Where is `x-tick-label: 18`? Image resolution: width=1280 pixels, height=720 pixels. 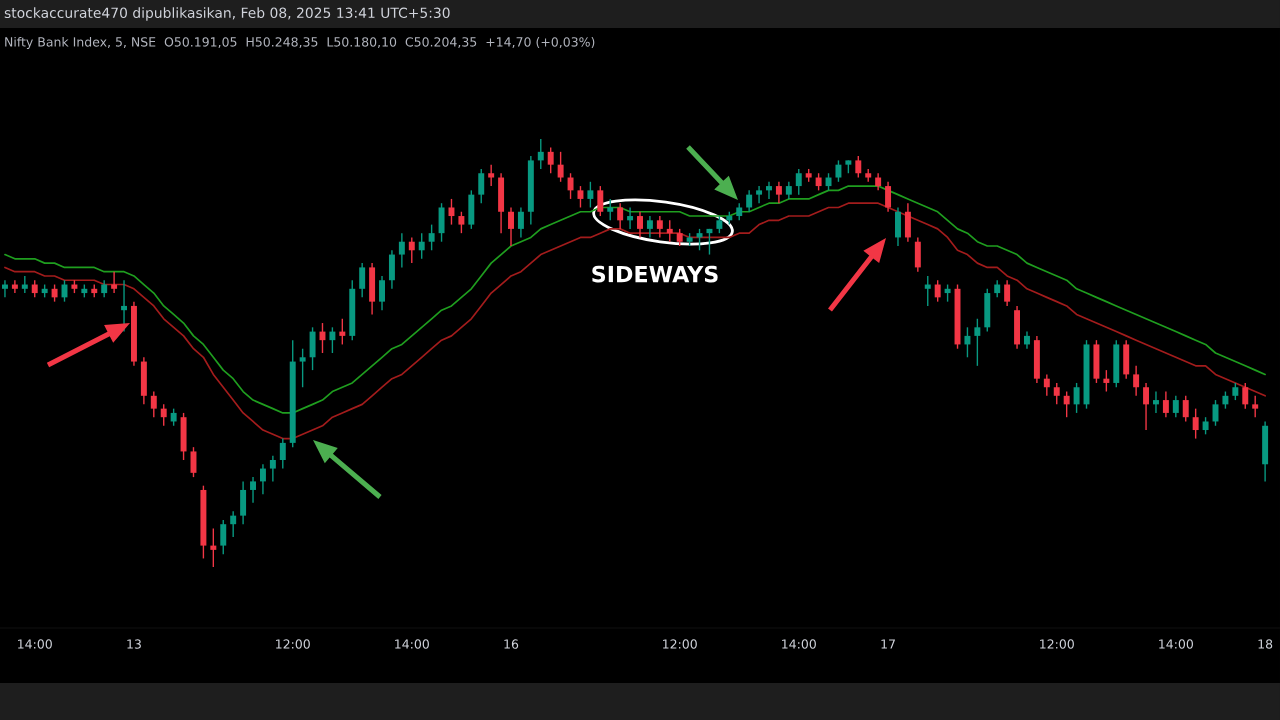
x-tick-label: 18 is located at coordinates (1265, 644).